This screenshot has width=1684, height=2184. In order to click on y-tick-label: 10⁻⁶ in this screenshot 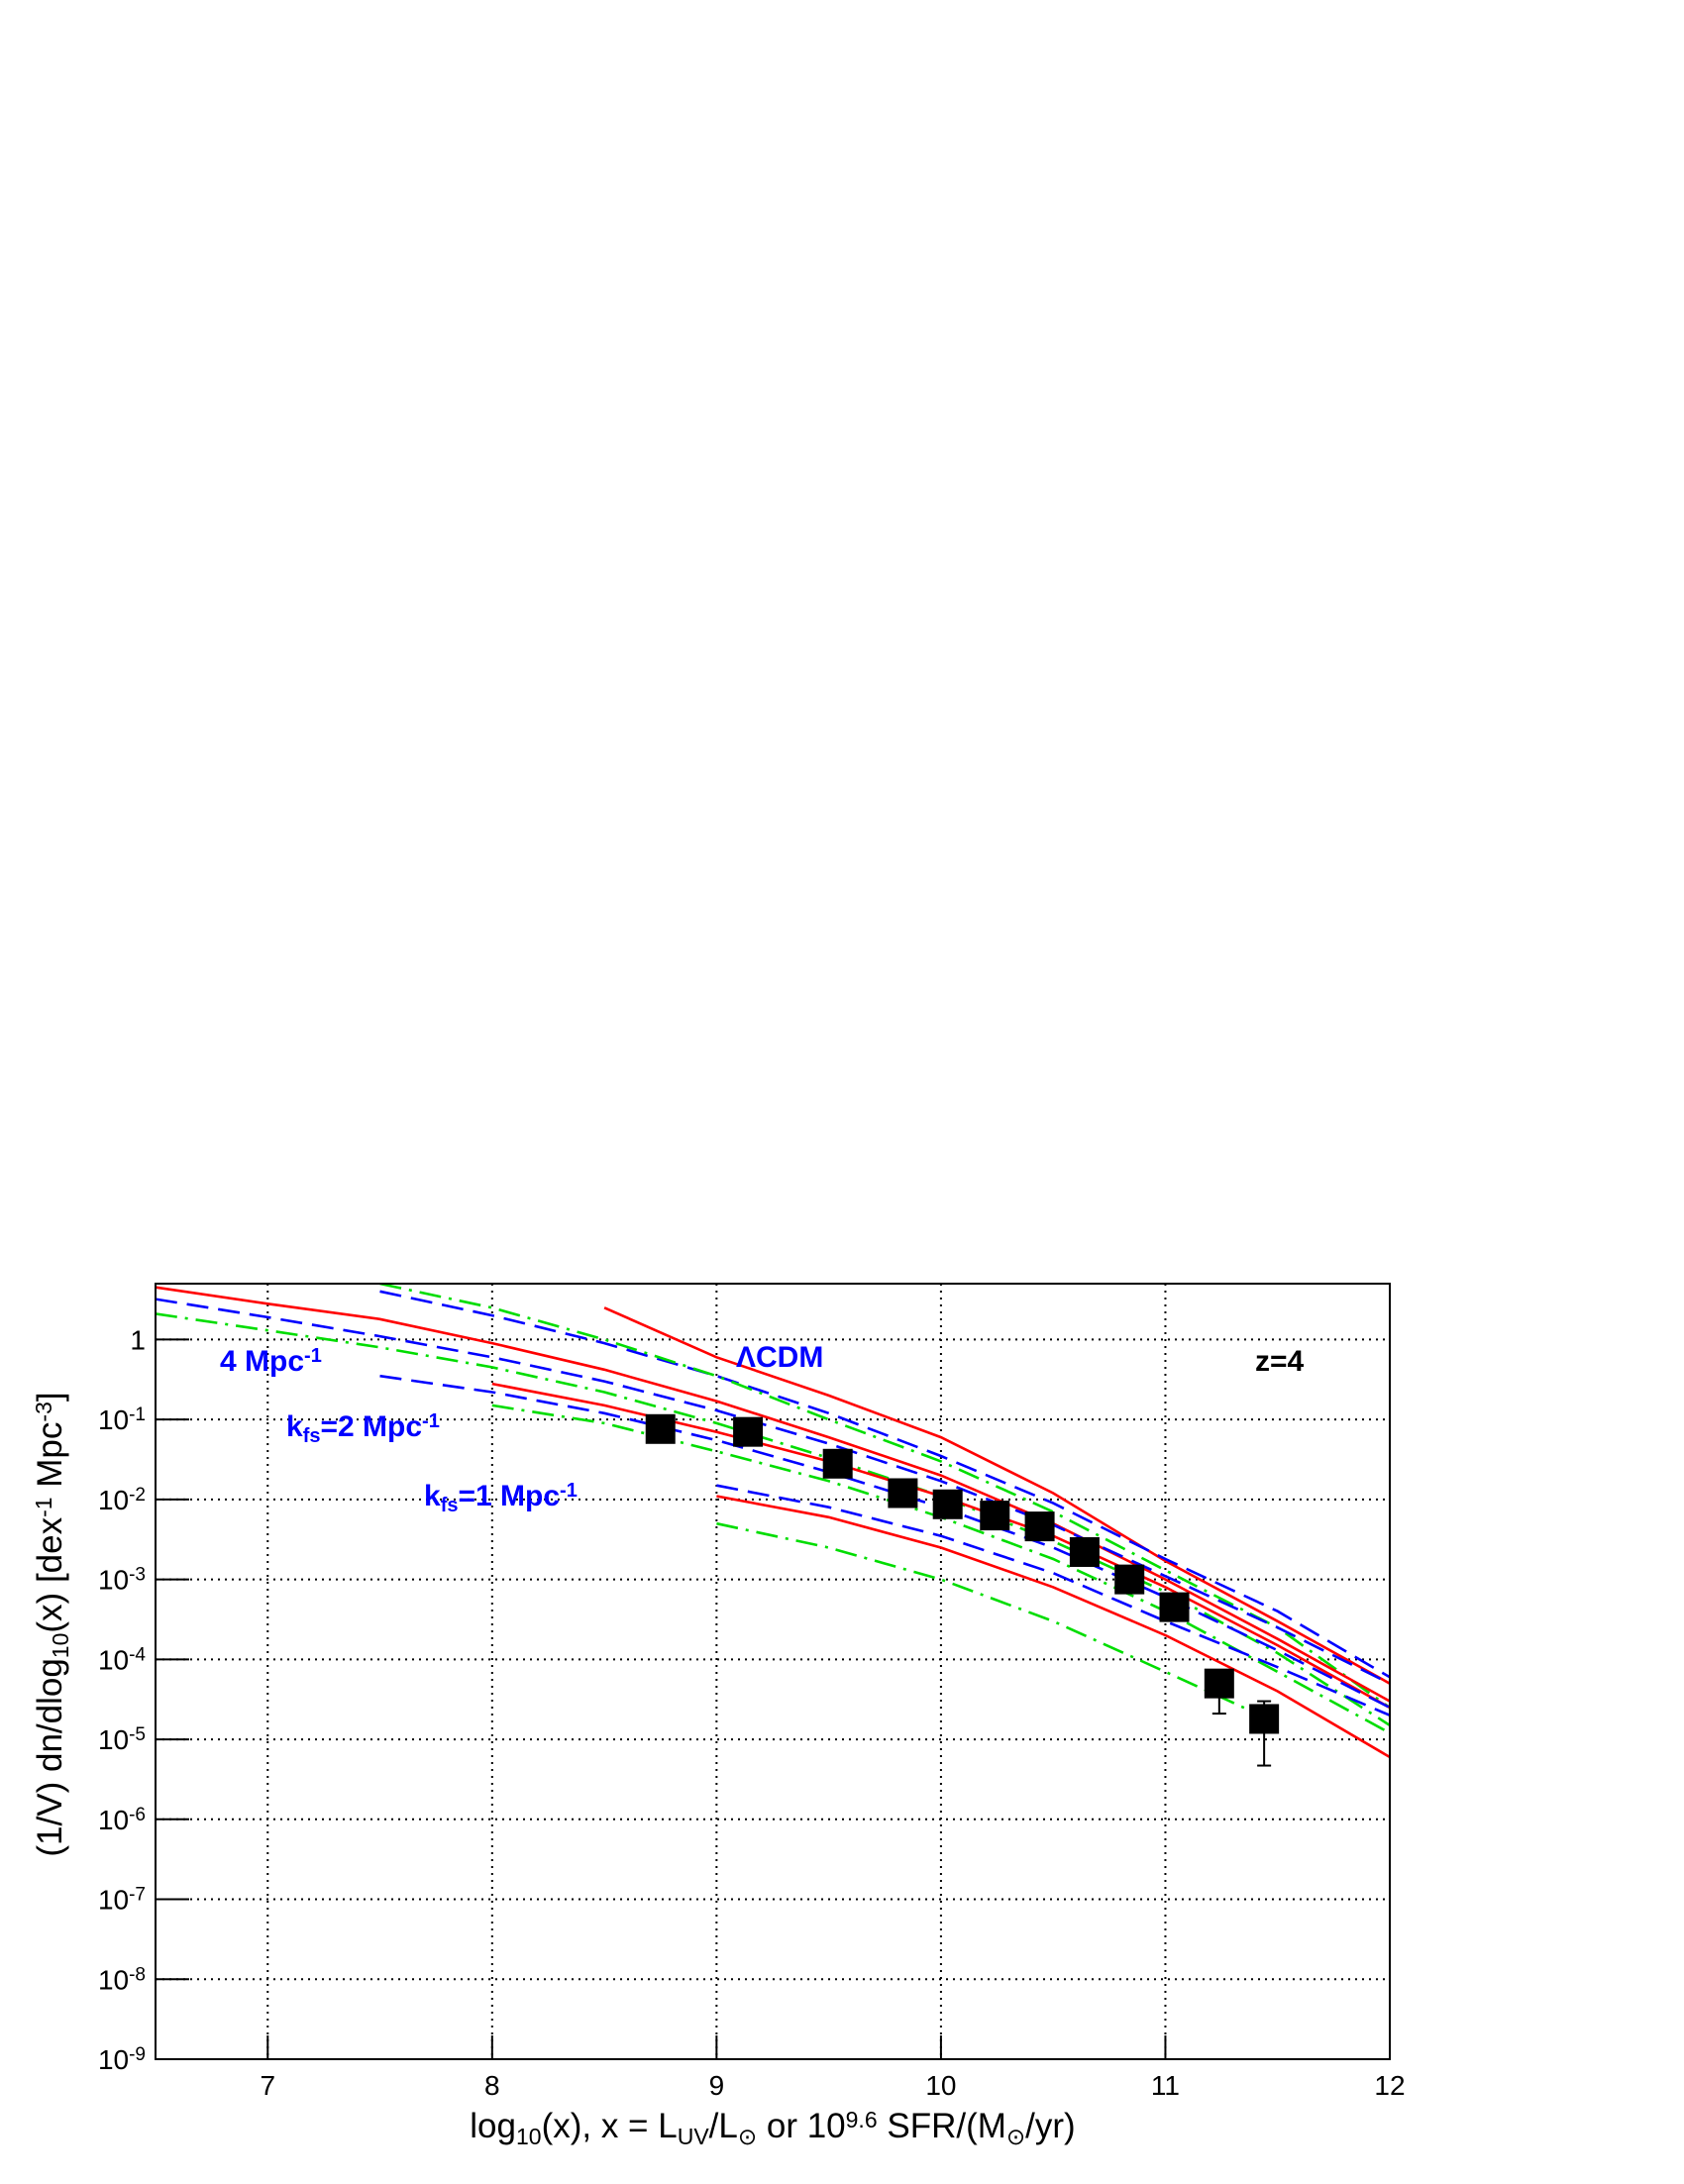, I will do `click(122, 1819)`.